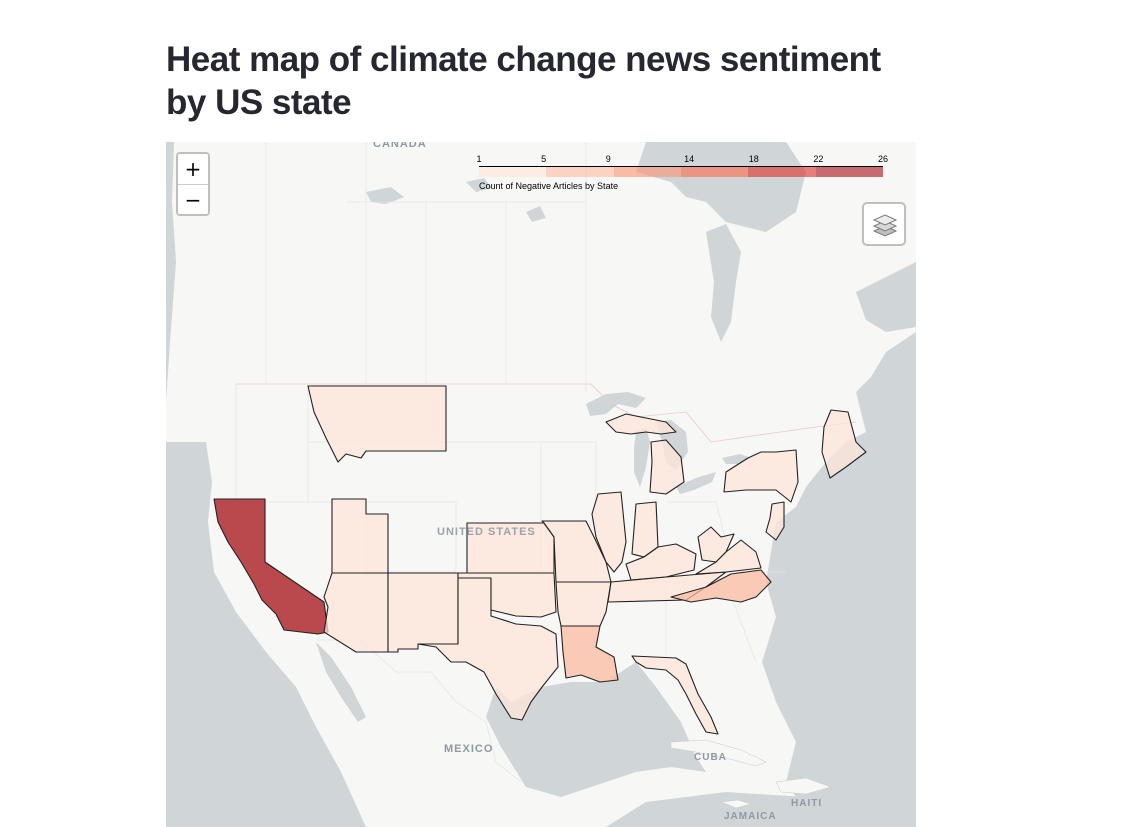  What do you see at coordinates (400, 146) in the screenshot?
I see `label-canada: CANADA` at bounding box center [400, 146].